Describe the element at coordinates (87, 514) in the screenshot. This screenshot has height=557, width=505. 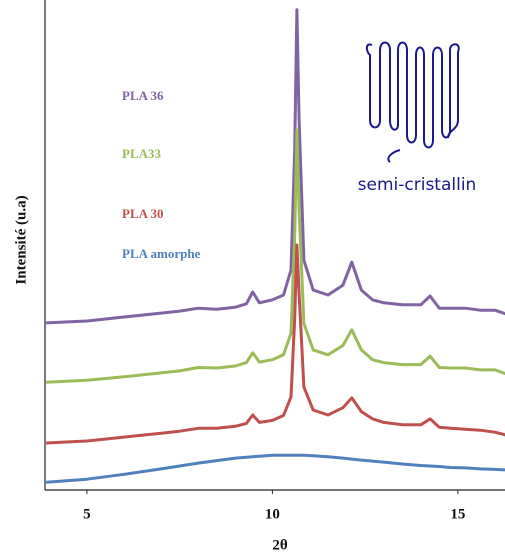
I see `x-tick-label: 5` at that location.